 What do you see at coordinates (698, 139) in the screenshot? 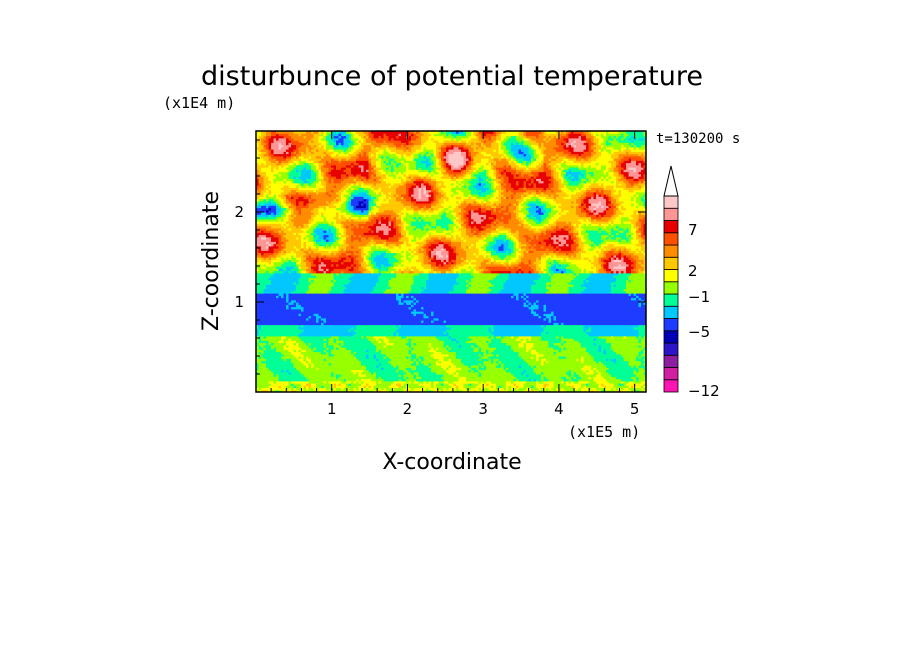
I see `time-label: t=130200 s` at bounding box center [698, 139].